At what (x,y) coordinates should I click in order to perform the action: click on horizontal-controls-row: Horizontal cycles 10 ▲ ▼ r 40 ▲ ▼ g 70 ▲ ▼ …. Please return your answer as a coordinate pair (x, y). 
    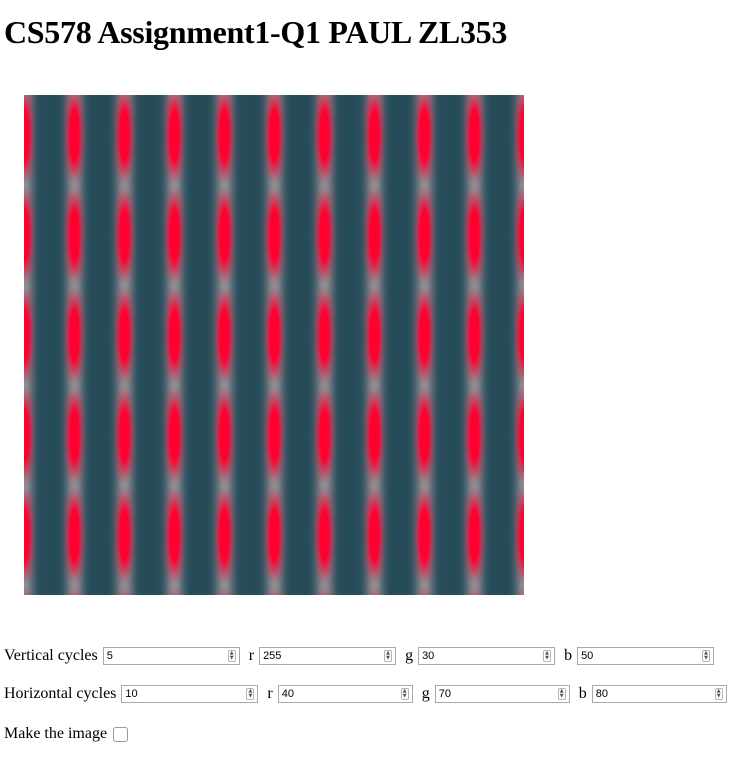
    Looking at the image, I should click on (365, 694).